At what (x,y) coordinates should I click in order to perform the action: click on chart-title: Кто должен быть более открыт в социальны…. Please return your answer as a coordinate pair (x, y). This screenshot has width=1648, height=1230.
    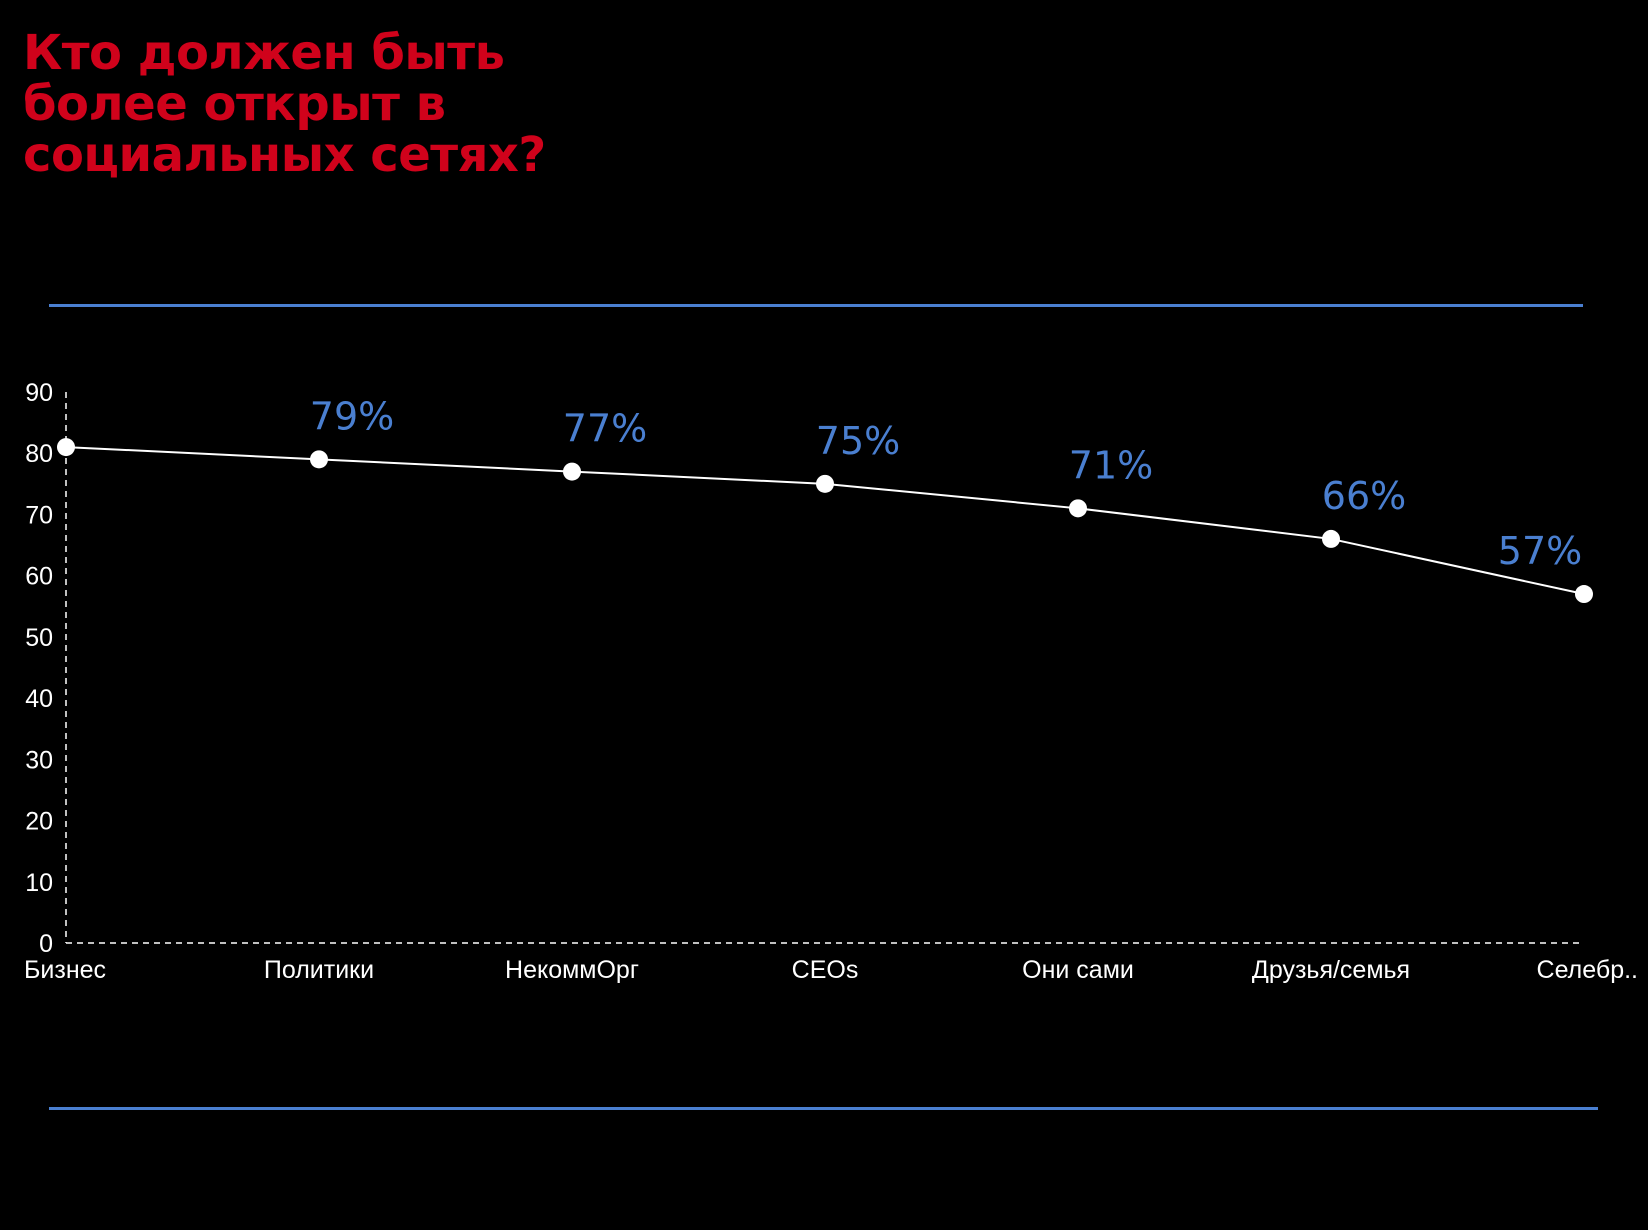
    Looking at the image, I should click on (284, 104).